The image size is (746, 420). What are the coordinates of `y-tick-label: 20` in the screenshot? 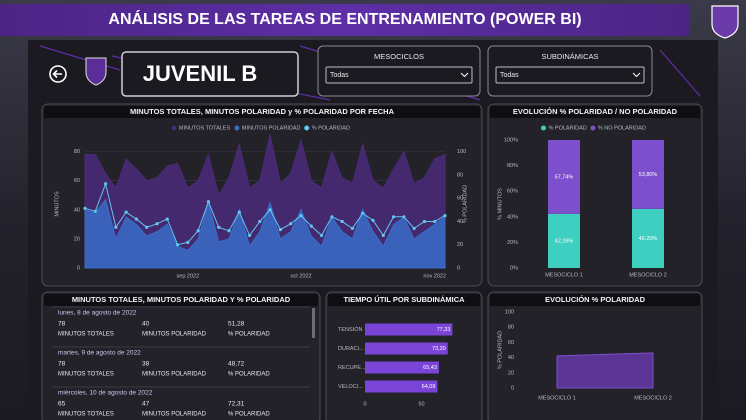 It's located at (511, 373).